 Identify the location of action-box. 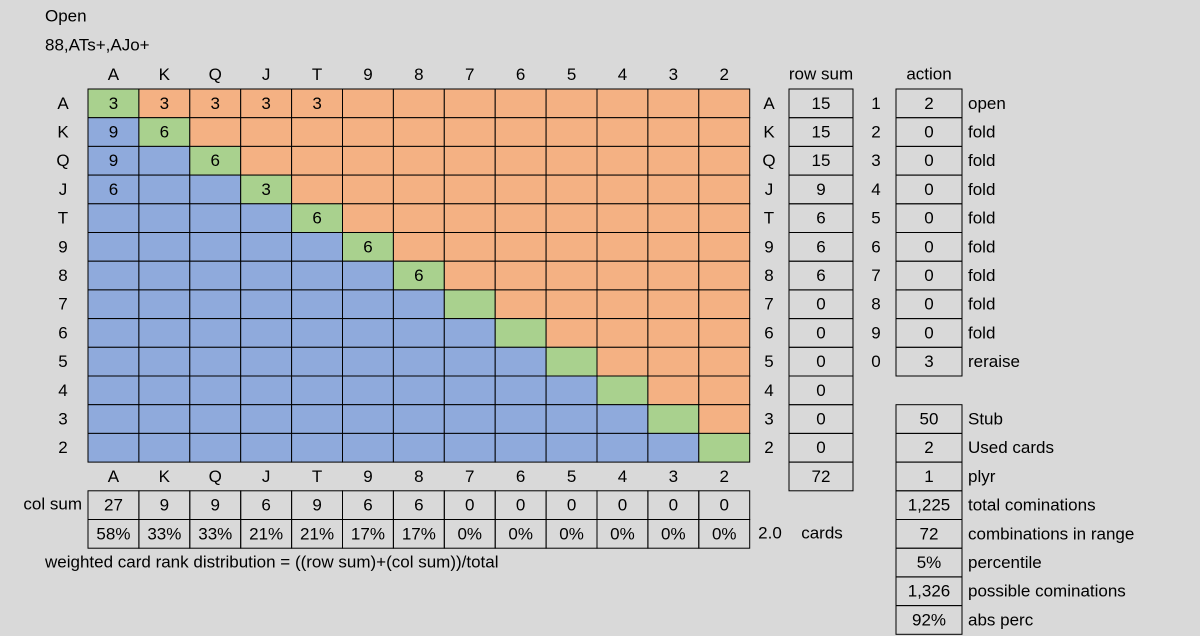
(929, 361).